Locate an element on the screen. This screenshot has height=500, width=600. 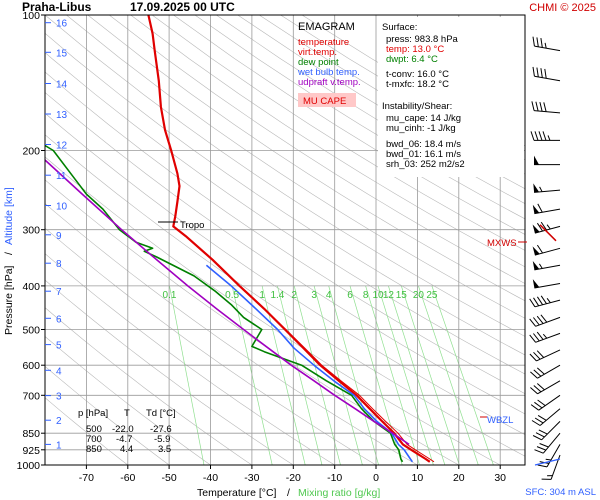
table-header-td: Td [°C] is located at coordinates (161, 413).